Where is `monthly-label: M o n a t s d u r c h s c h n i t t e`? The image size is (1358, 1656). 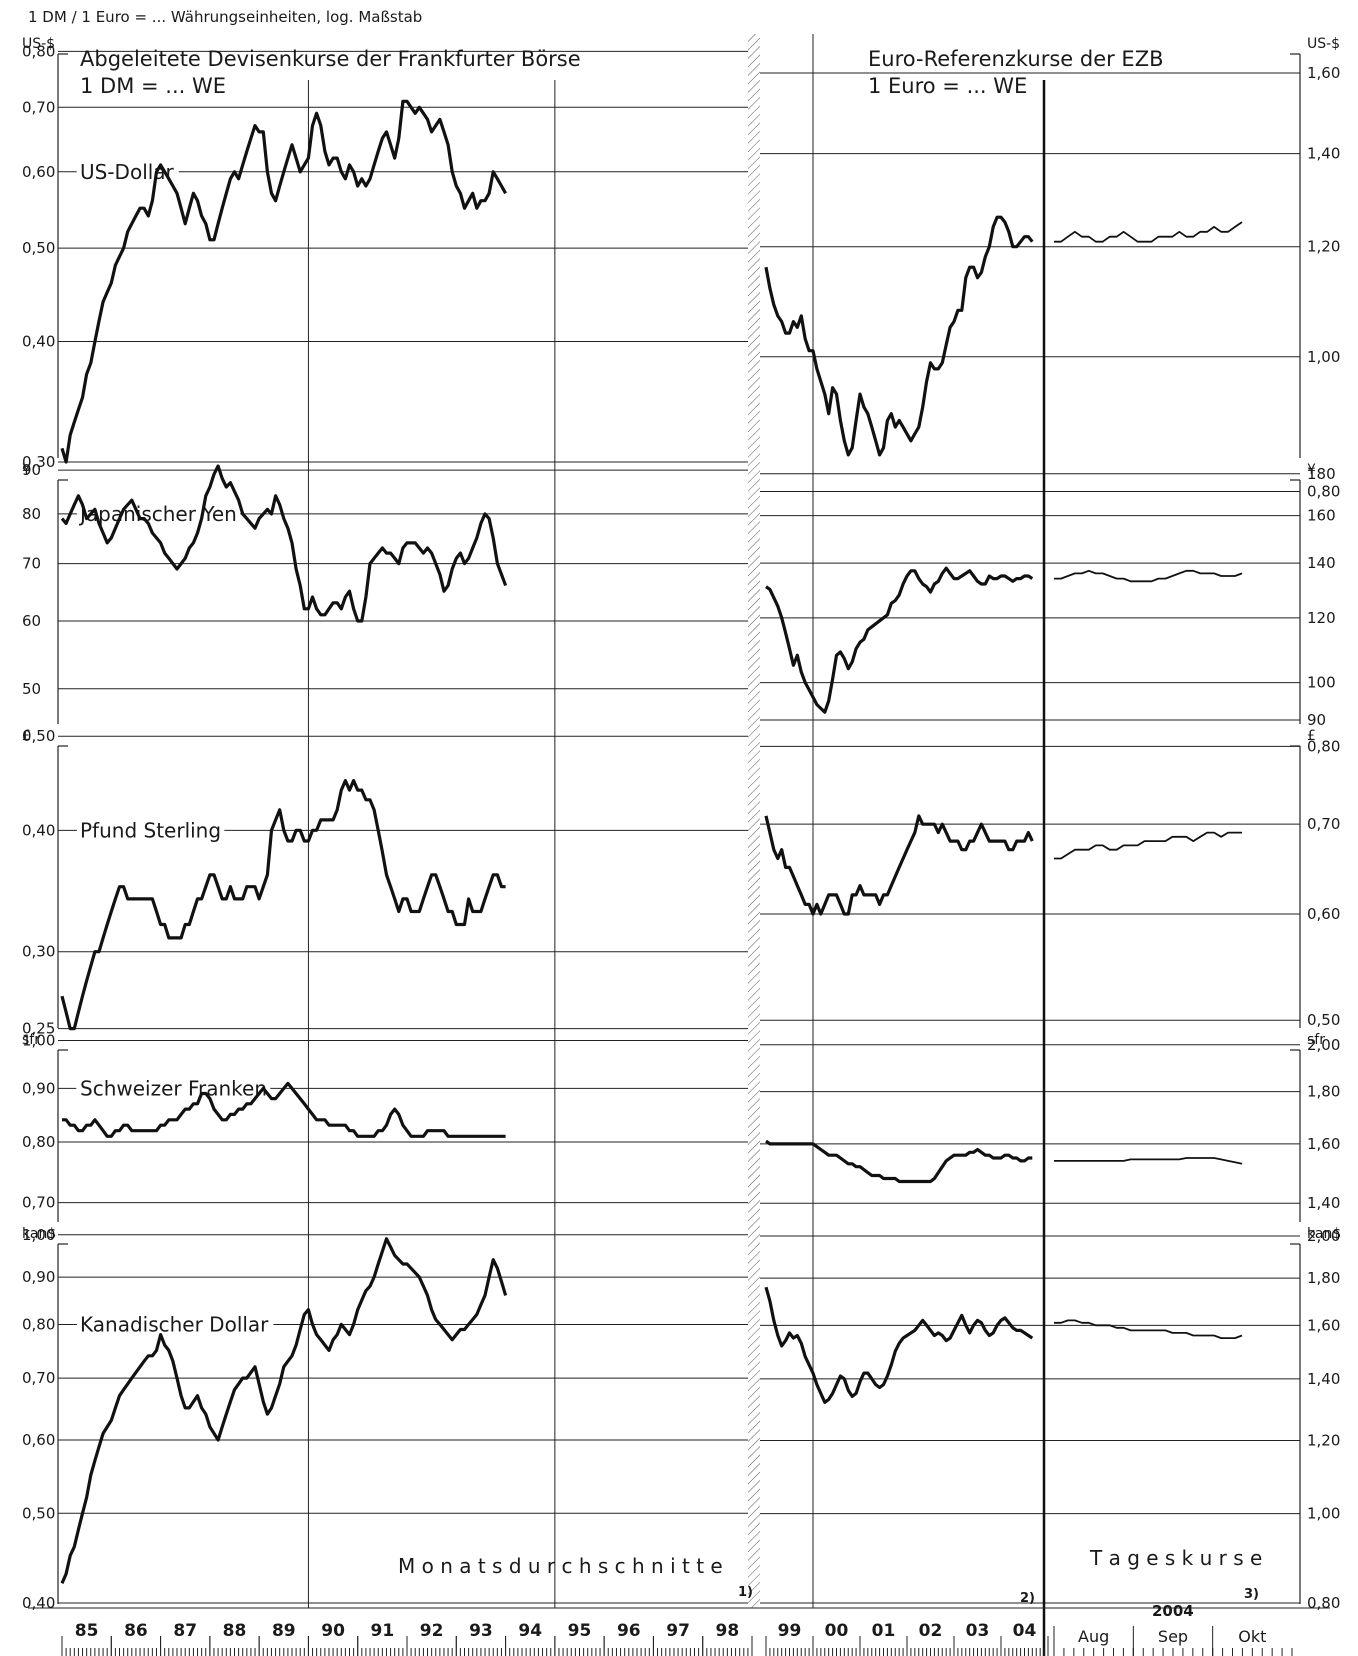
monthly-label: M o n a t s d u r c h s c h n i t t e is located at coordinates (560, 1566).